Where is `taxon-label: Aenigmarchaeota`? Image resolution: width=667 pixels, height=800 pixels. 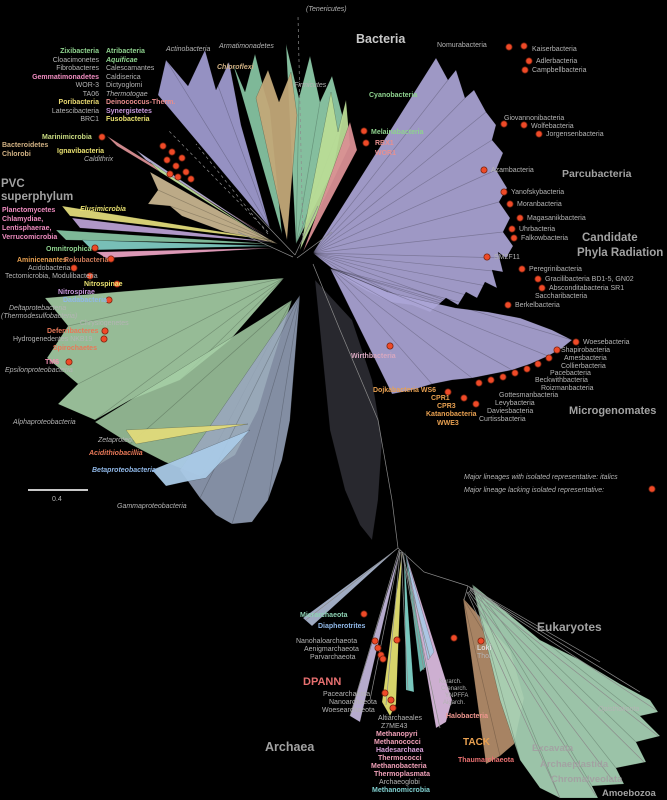 taxon-label: Aenigmarchaeota is located at coordinates (331, 649).